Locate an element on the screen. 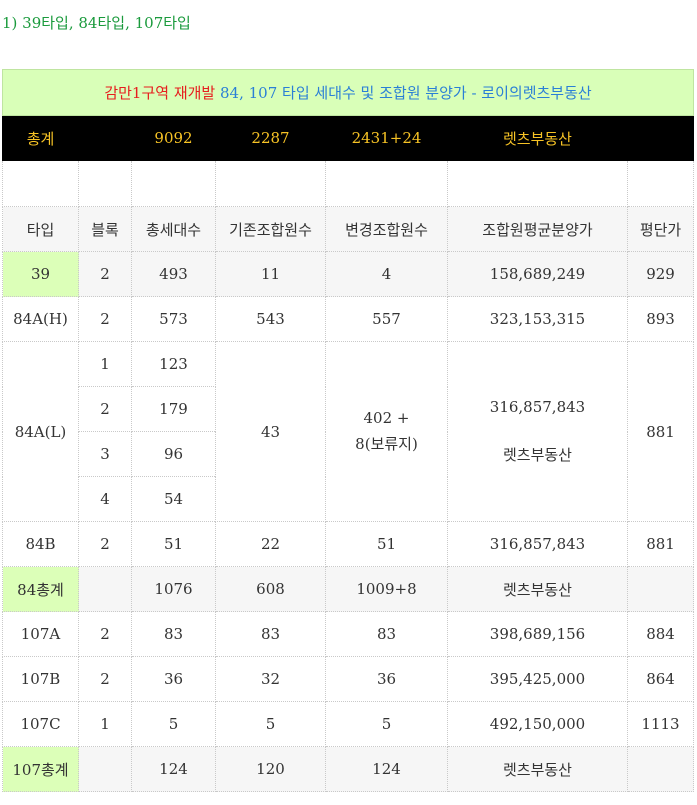 The image size is (697, 805). existing-cell: 43 is located at coordinates (270, 431).